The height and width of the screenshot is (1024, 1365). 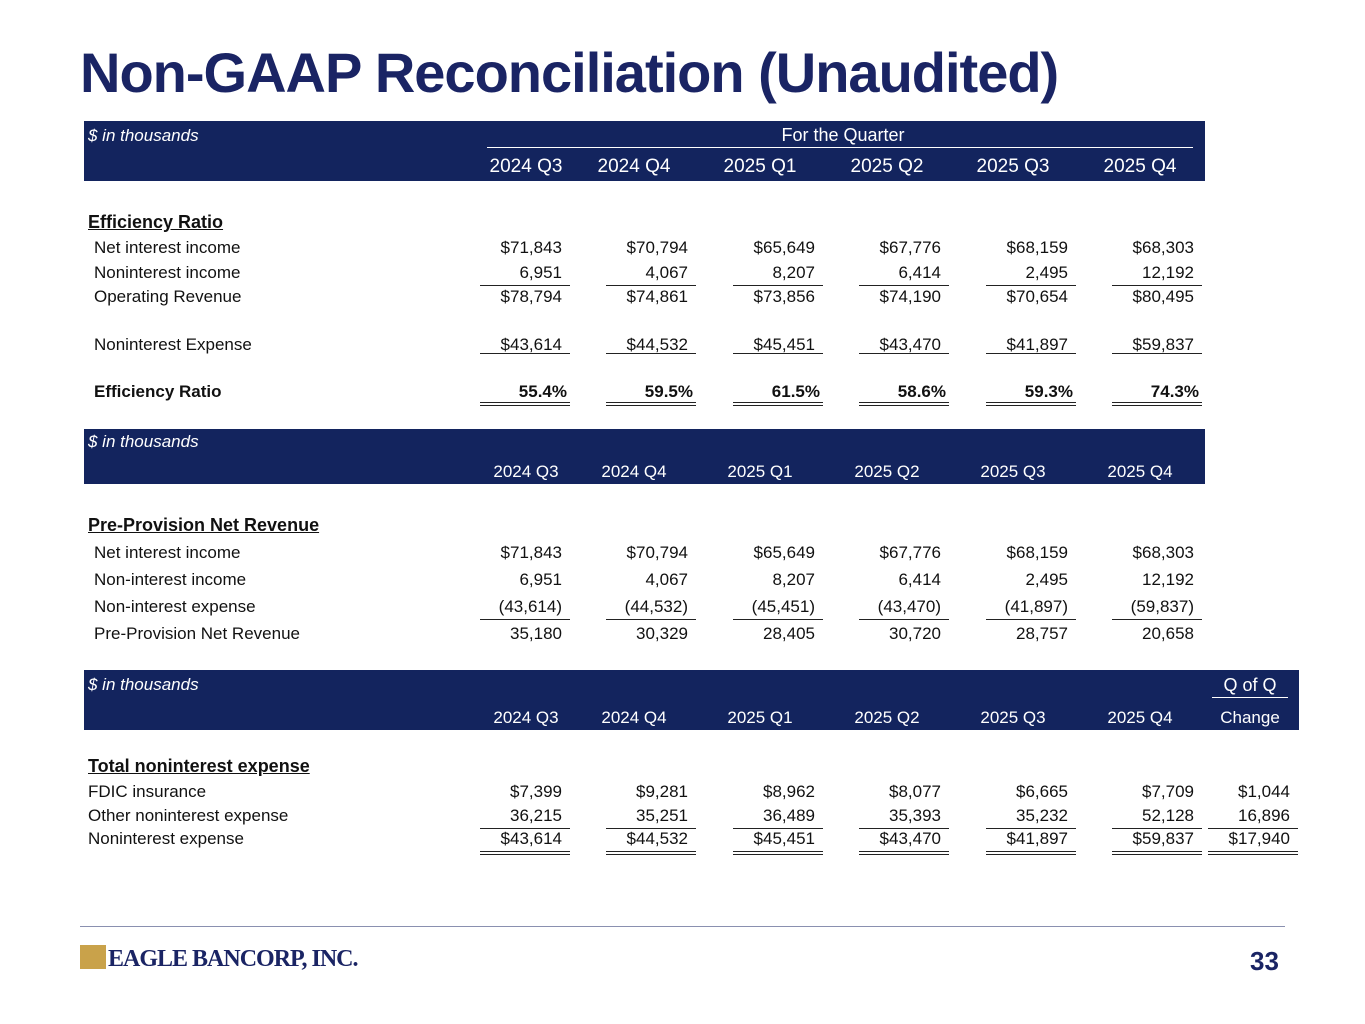 What do you see at coordinates (1037, 552) in the screenshot?
I see `cell-value: $68,159` at bounding box center [1037, 552].